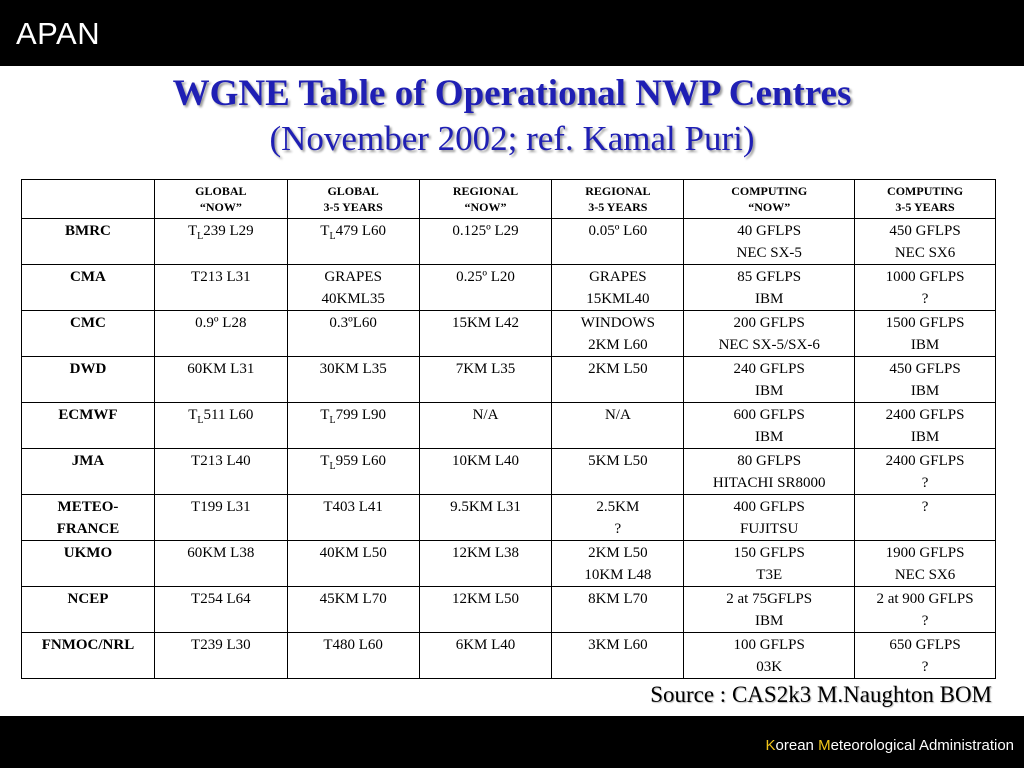  I want to click on cell-line: 2 at 75GFLPS, so click(769, 599).